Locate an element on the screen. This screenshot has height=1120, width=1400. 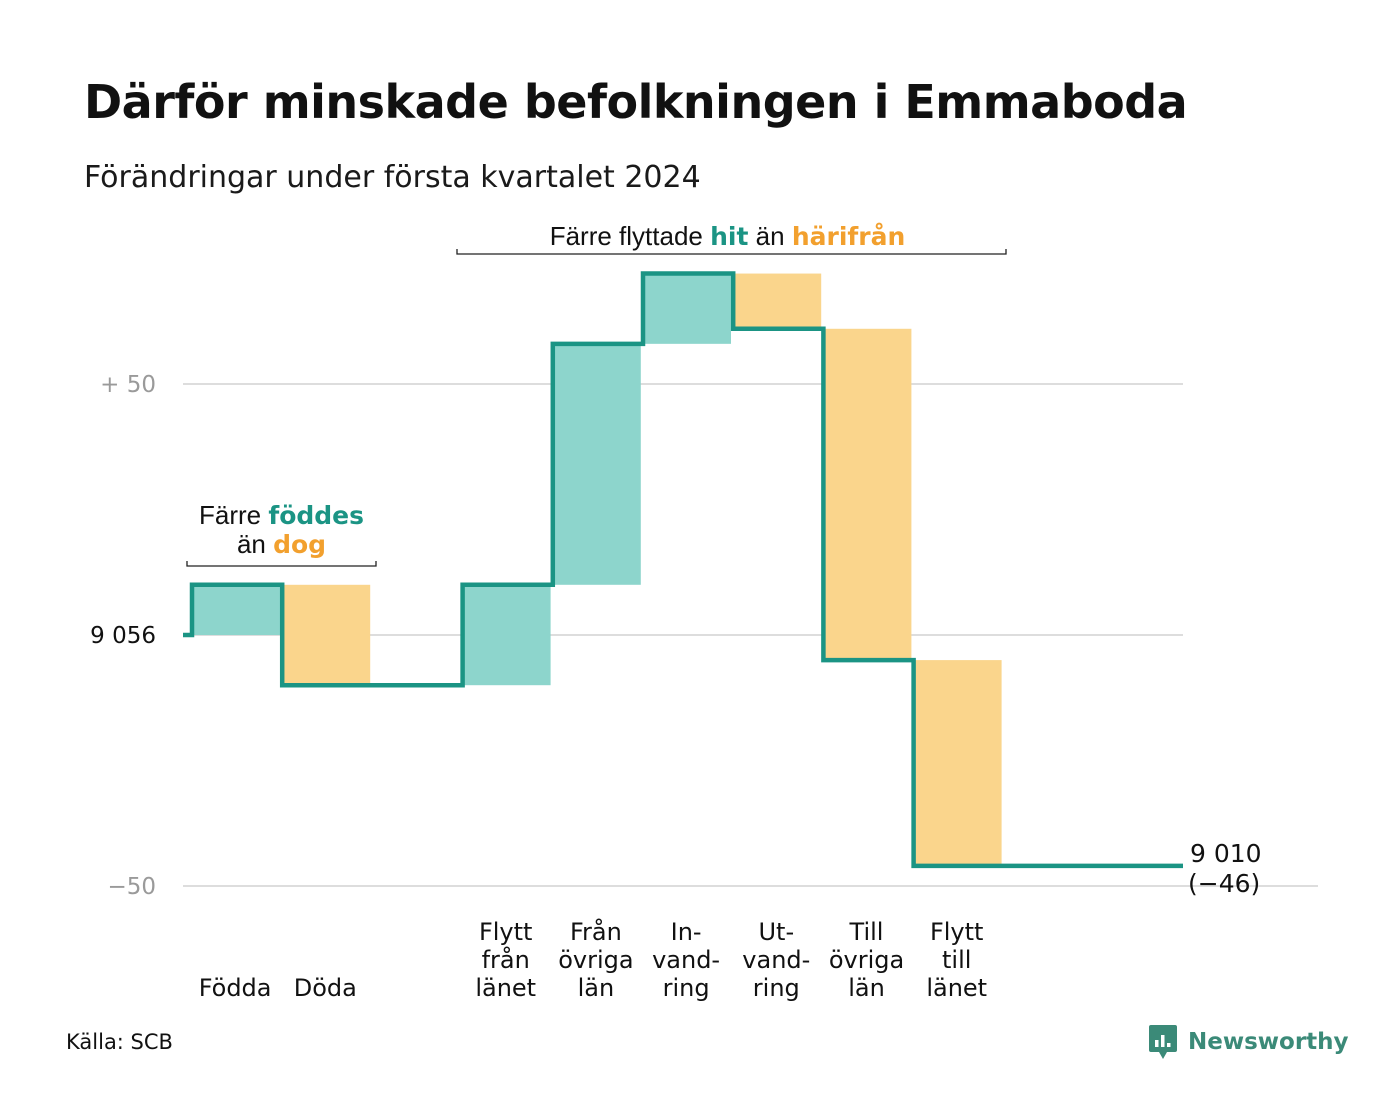
births-bracket is located at coordinates (281, 564).